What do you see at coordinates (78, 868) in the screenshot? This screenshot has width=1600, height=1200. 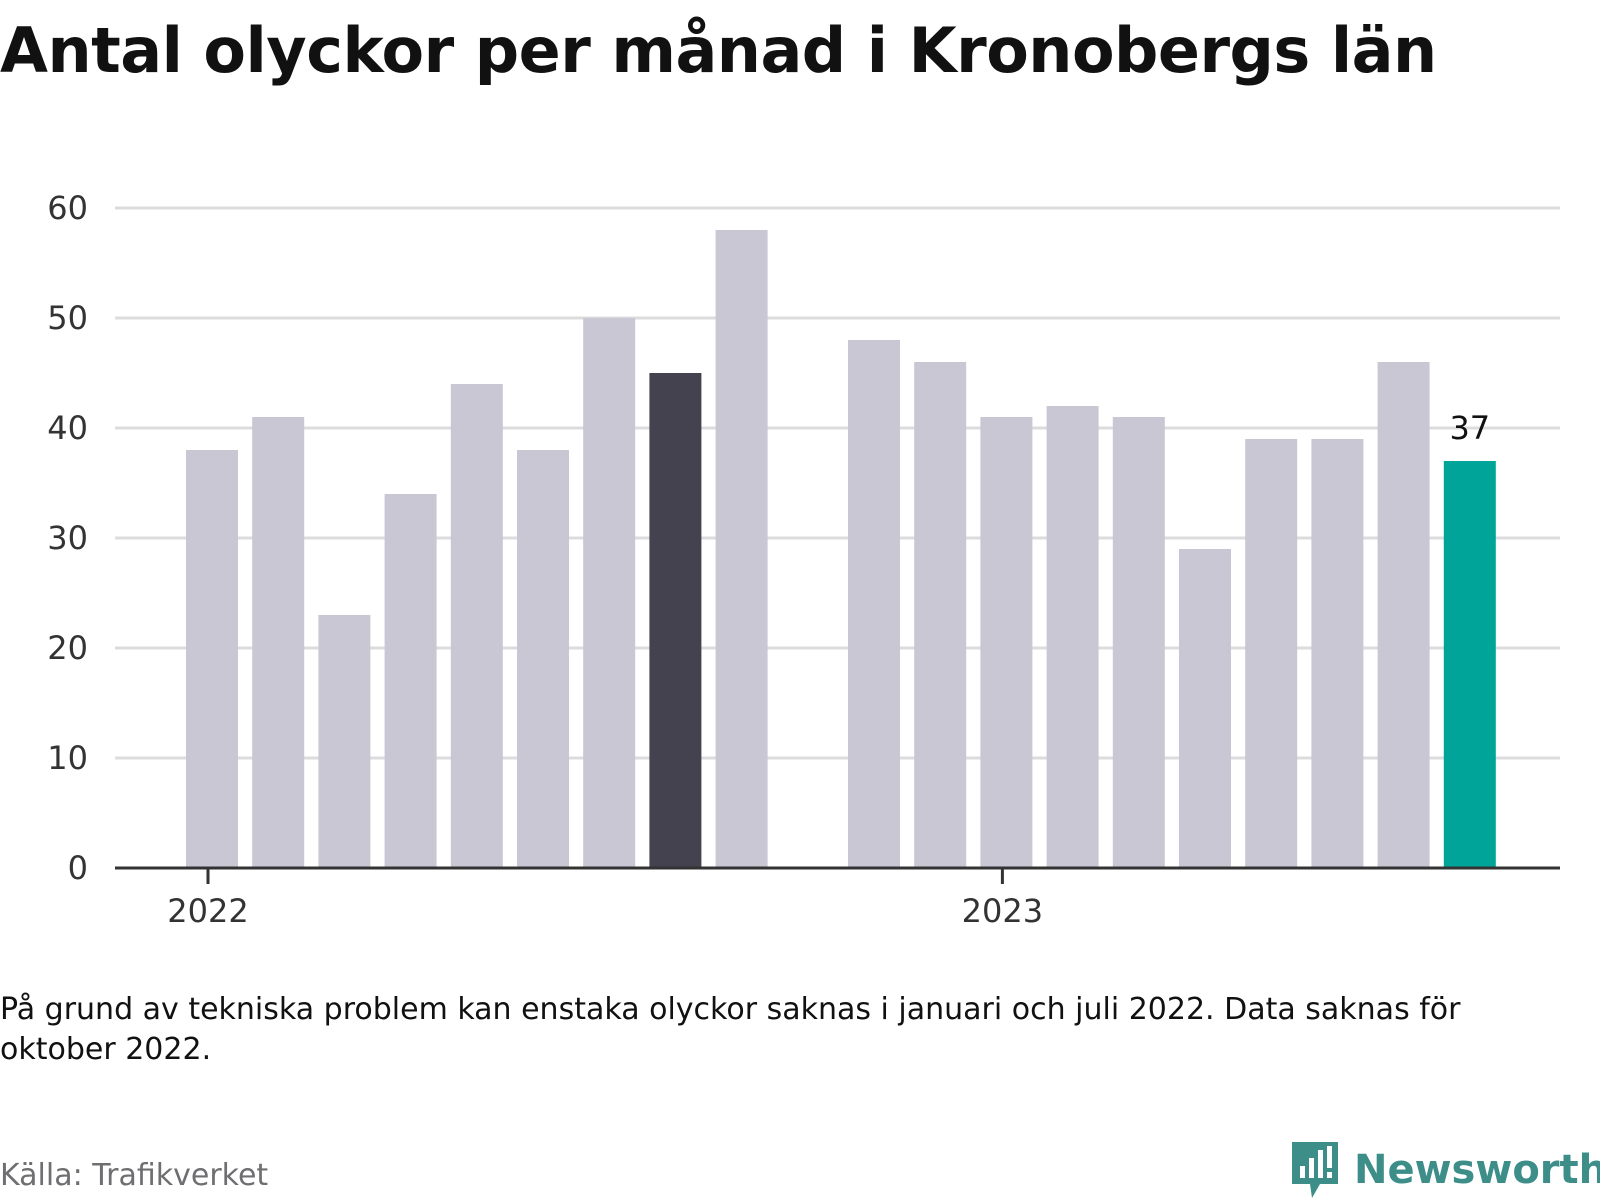 I see `y-tick-label: 0` at bounding box center [78, 868].